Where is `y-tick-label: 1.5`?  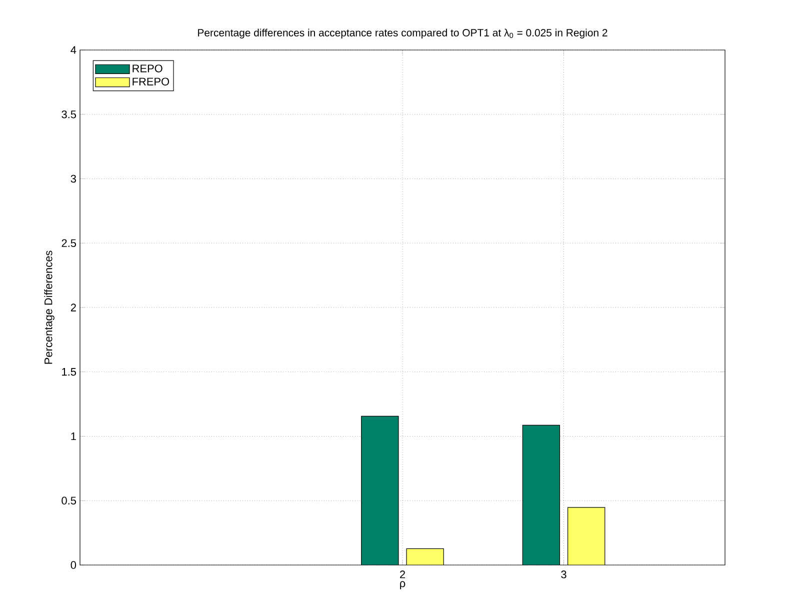
y-tick-label: 1.5 is located at coordinates (69, 372).